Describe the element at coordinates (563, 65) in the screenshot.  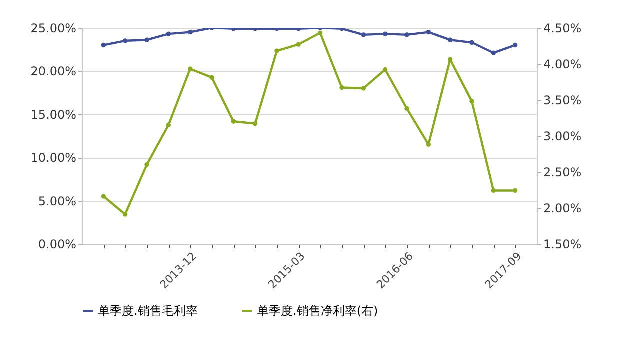
I see `y2-tick-label: 4.00%` at that location.